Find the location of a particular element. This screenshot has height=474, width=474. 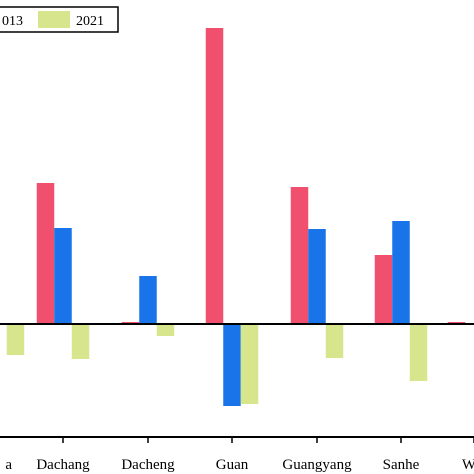

bar-series-2-dachang is located at coordinates (63, 276).